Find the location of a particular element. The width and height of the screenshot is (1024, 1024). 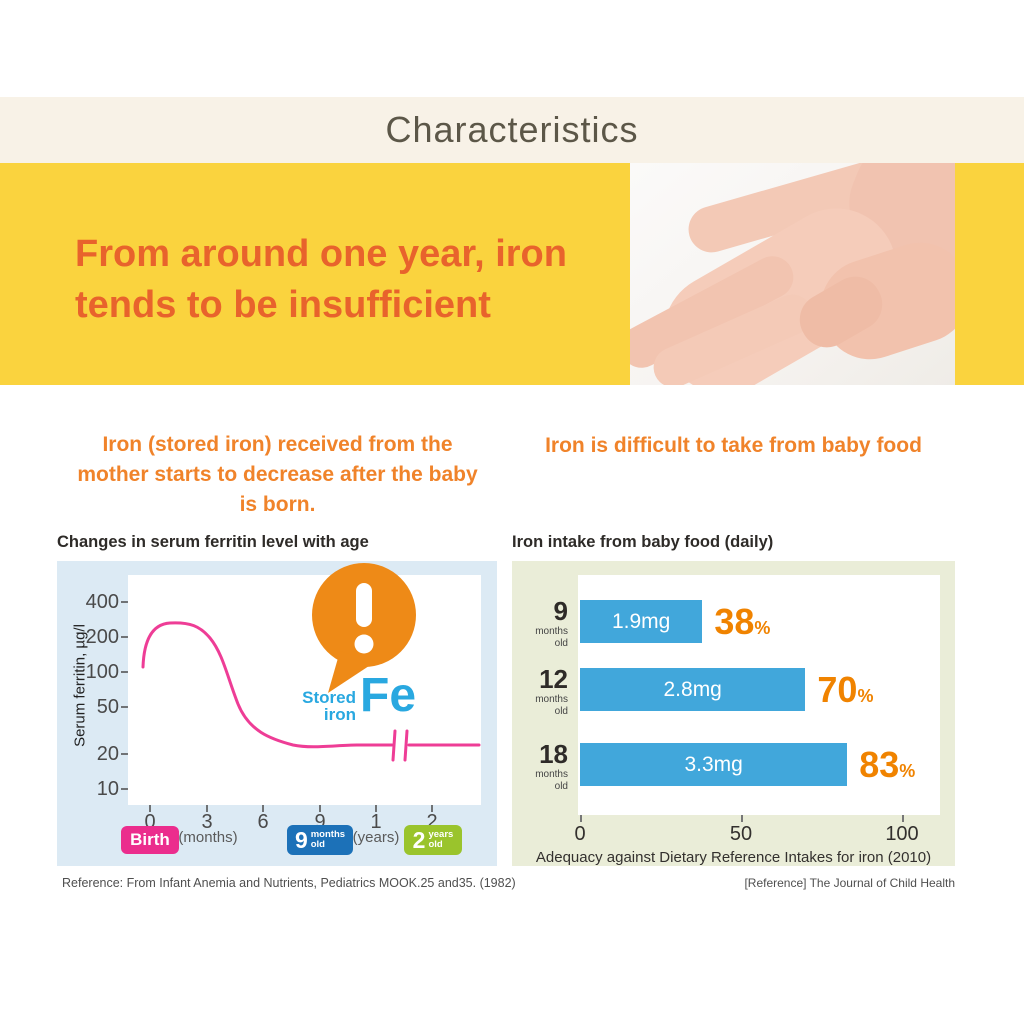

years-unit-label: (years) is located at coordinates (376, 837).